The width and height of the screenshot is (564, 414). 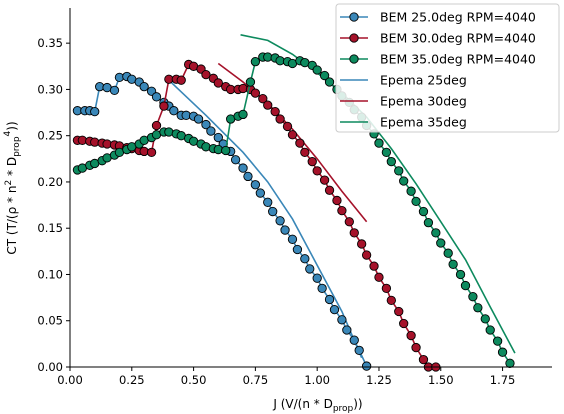 What do you see at coordinates (458, 59) in the screenshot?
I see `legend-label: BEM 35.0deg RPM=4040` at bounding box center [458, 59].